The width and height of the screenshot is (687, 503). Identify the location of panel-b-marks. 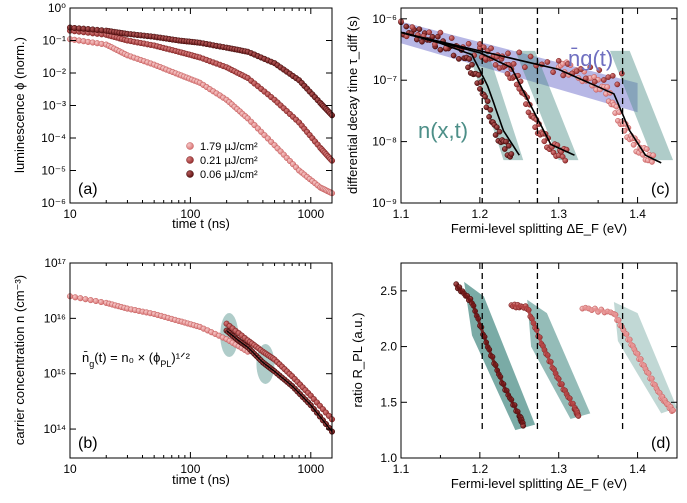
(201, 364).